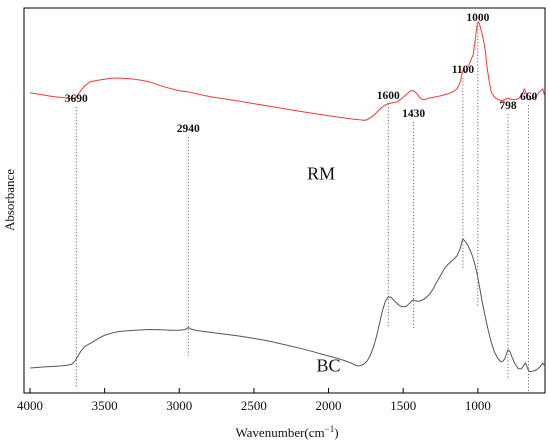 This screenshot has height=442, width=550. Describe the element at coordinates (529, 97) in the screenshot. I see `peak-label-660: 660` at that location.